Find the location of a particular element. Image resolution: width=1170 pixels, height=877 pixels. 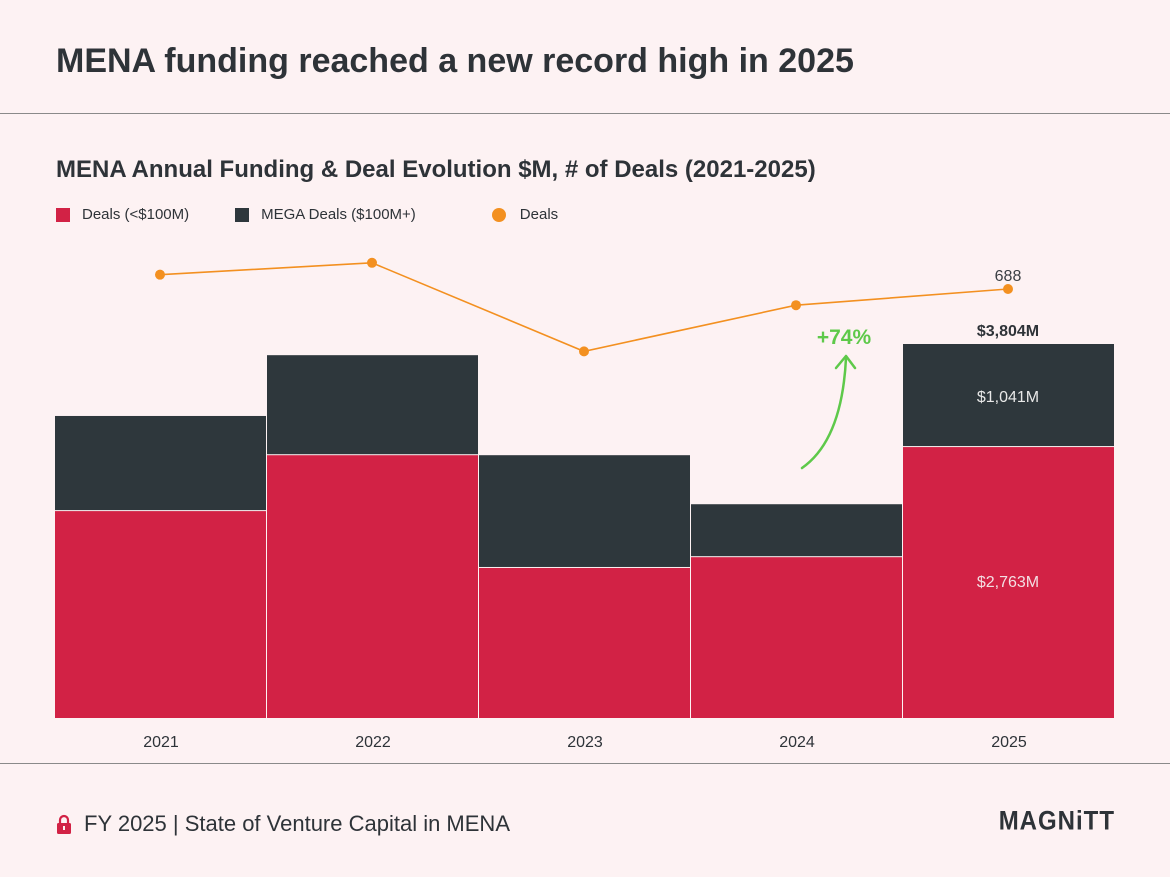

deals-value-label: $2,763M is located at coordinates (1008, 582).